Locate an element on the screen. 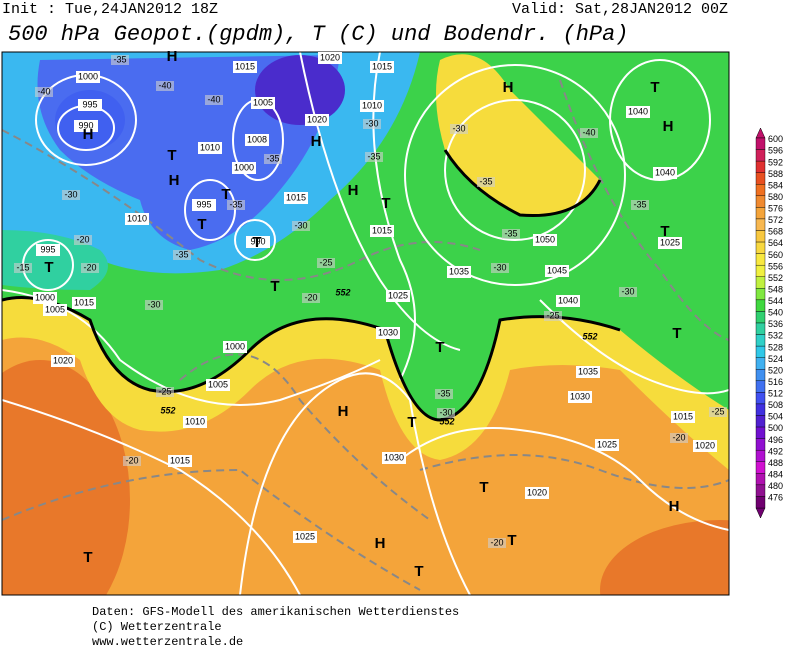 The height and width of the screenshot is (648, 790). colorbar-label: 496 is located at coordinates (775, 440).